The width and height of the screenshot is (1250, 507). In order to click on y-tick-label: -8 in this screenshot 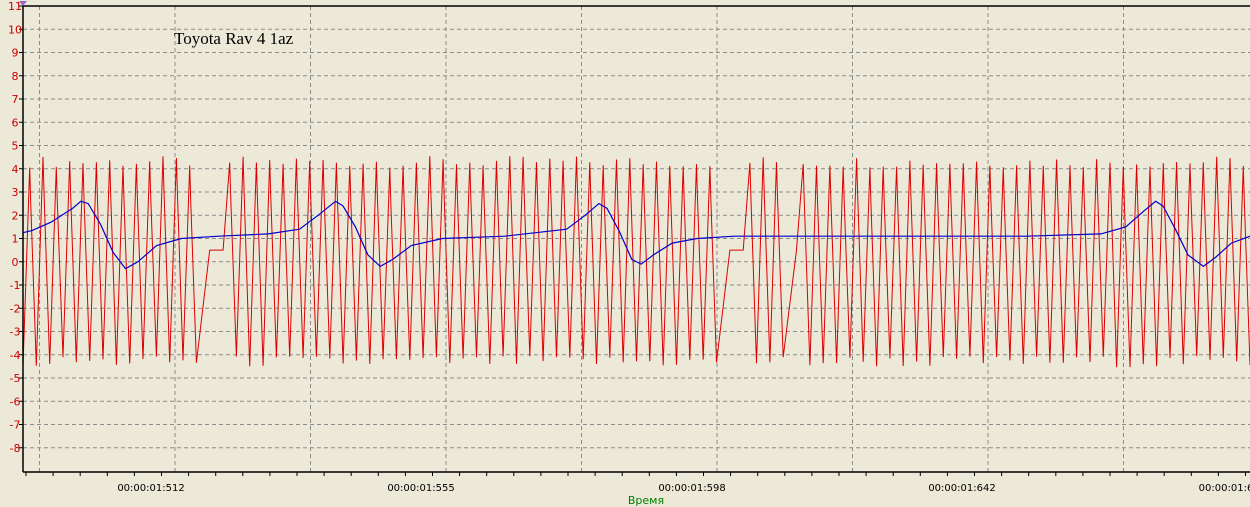, I will do `click(15, 448)`.